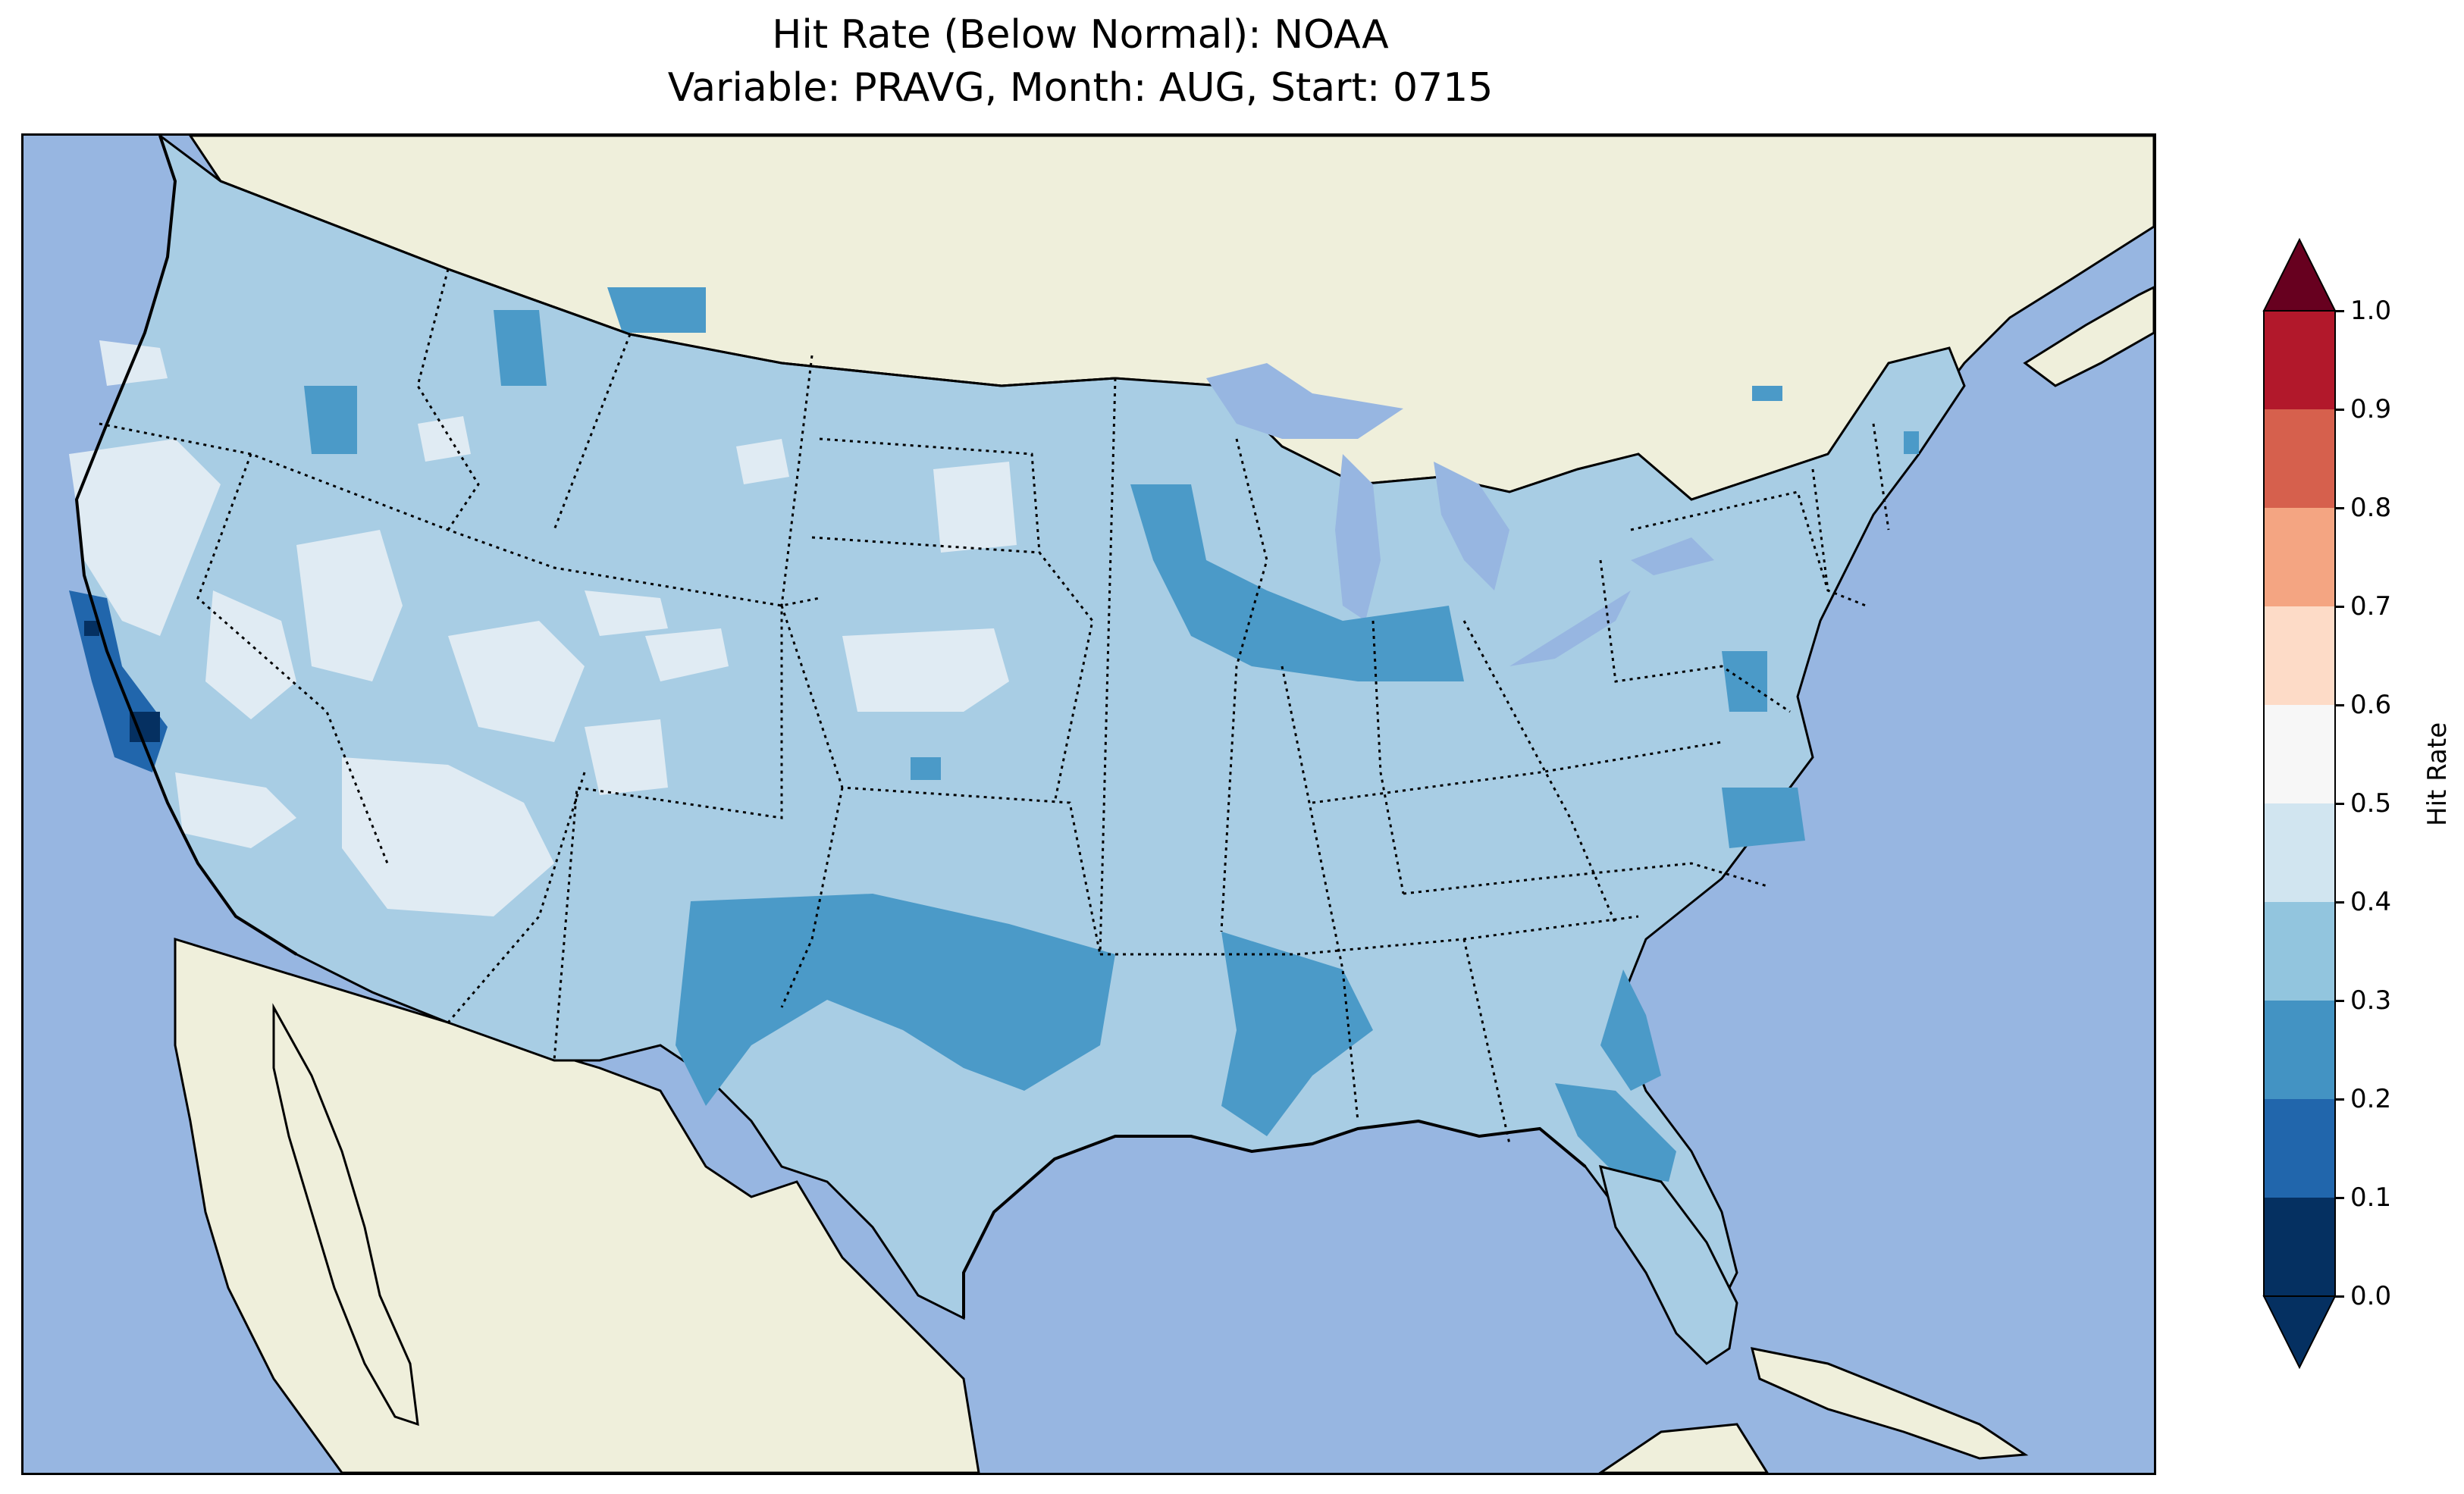  I want to click on map-title: Hit Rate (Below Normal): NOAA, so click(1081, 35).